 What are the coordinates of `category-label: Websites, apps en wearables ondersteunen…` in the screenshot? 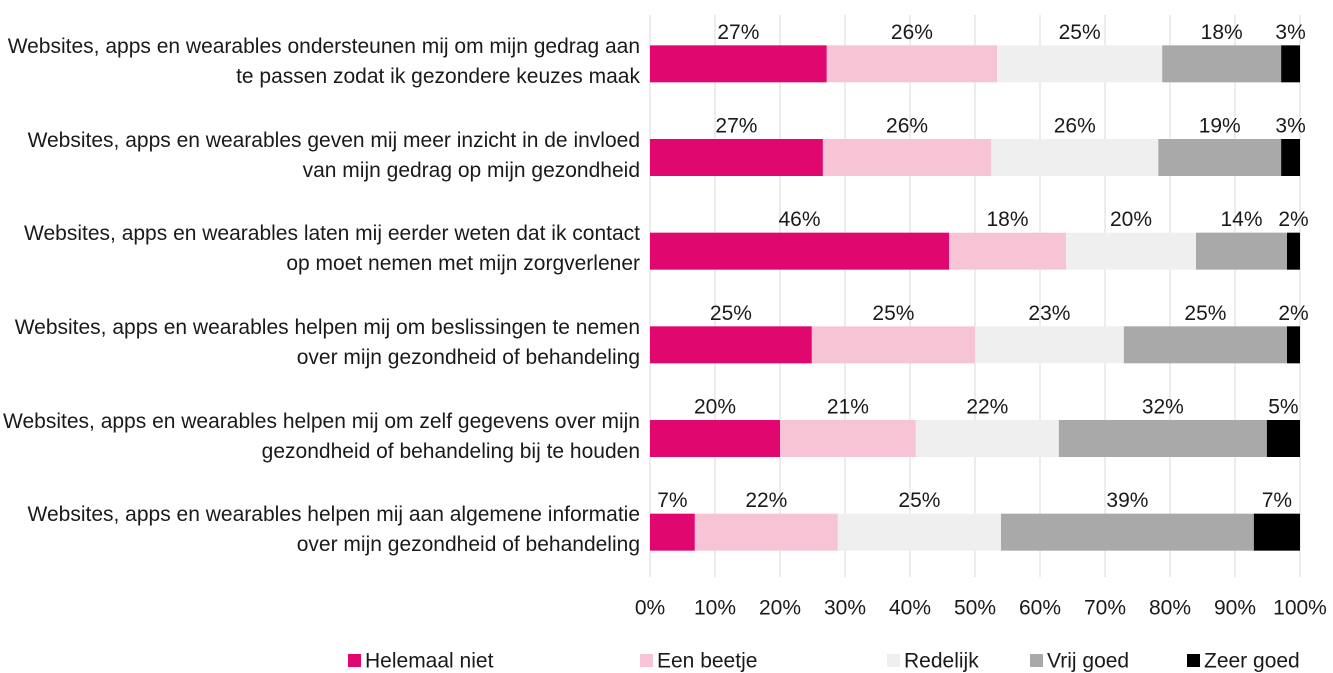 It's located at (323, 61).